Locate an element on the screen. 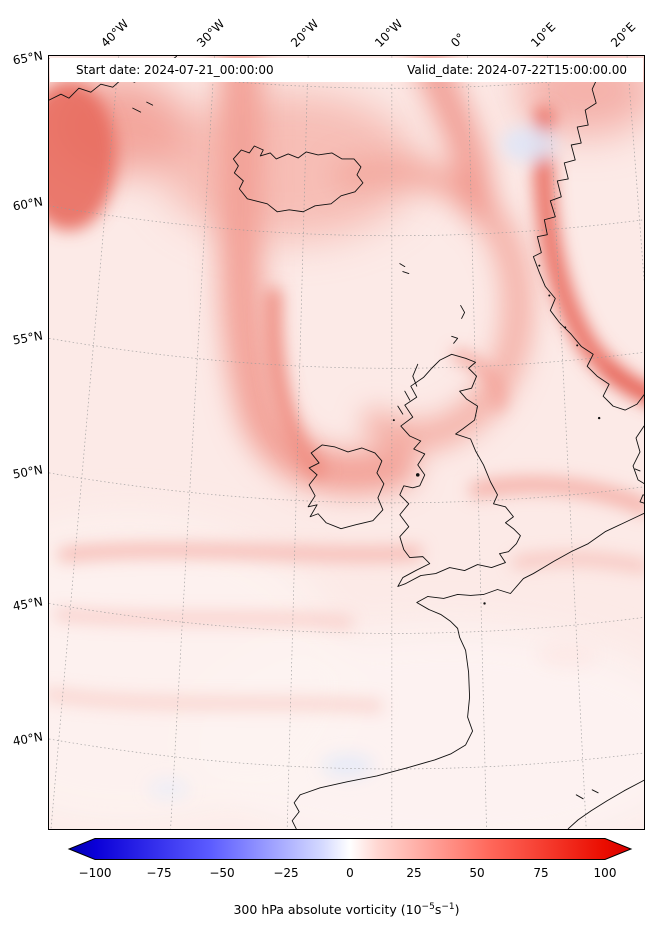  coastline-mediterranean-france is located at coordinates (605, 804).